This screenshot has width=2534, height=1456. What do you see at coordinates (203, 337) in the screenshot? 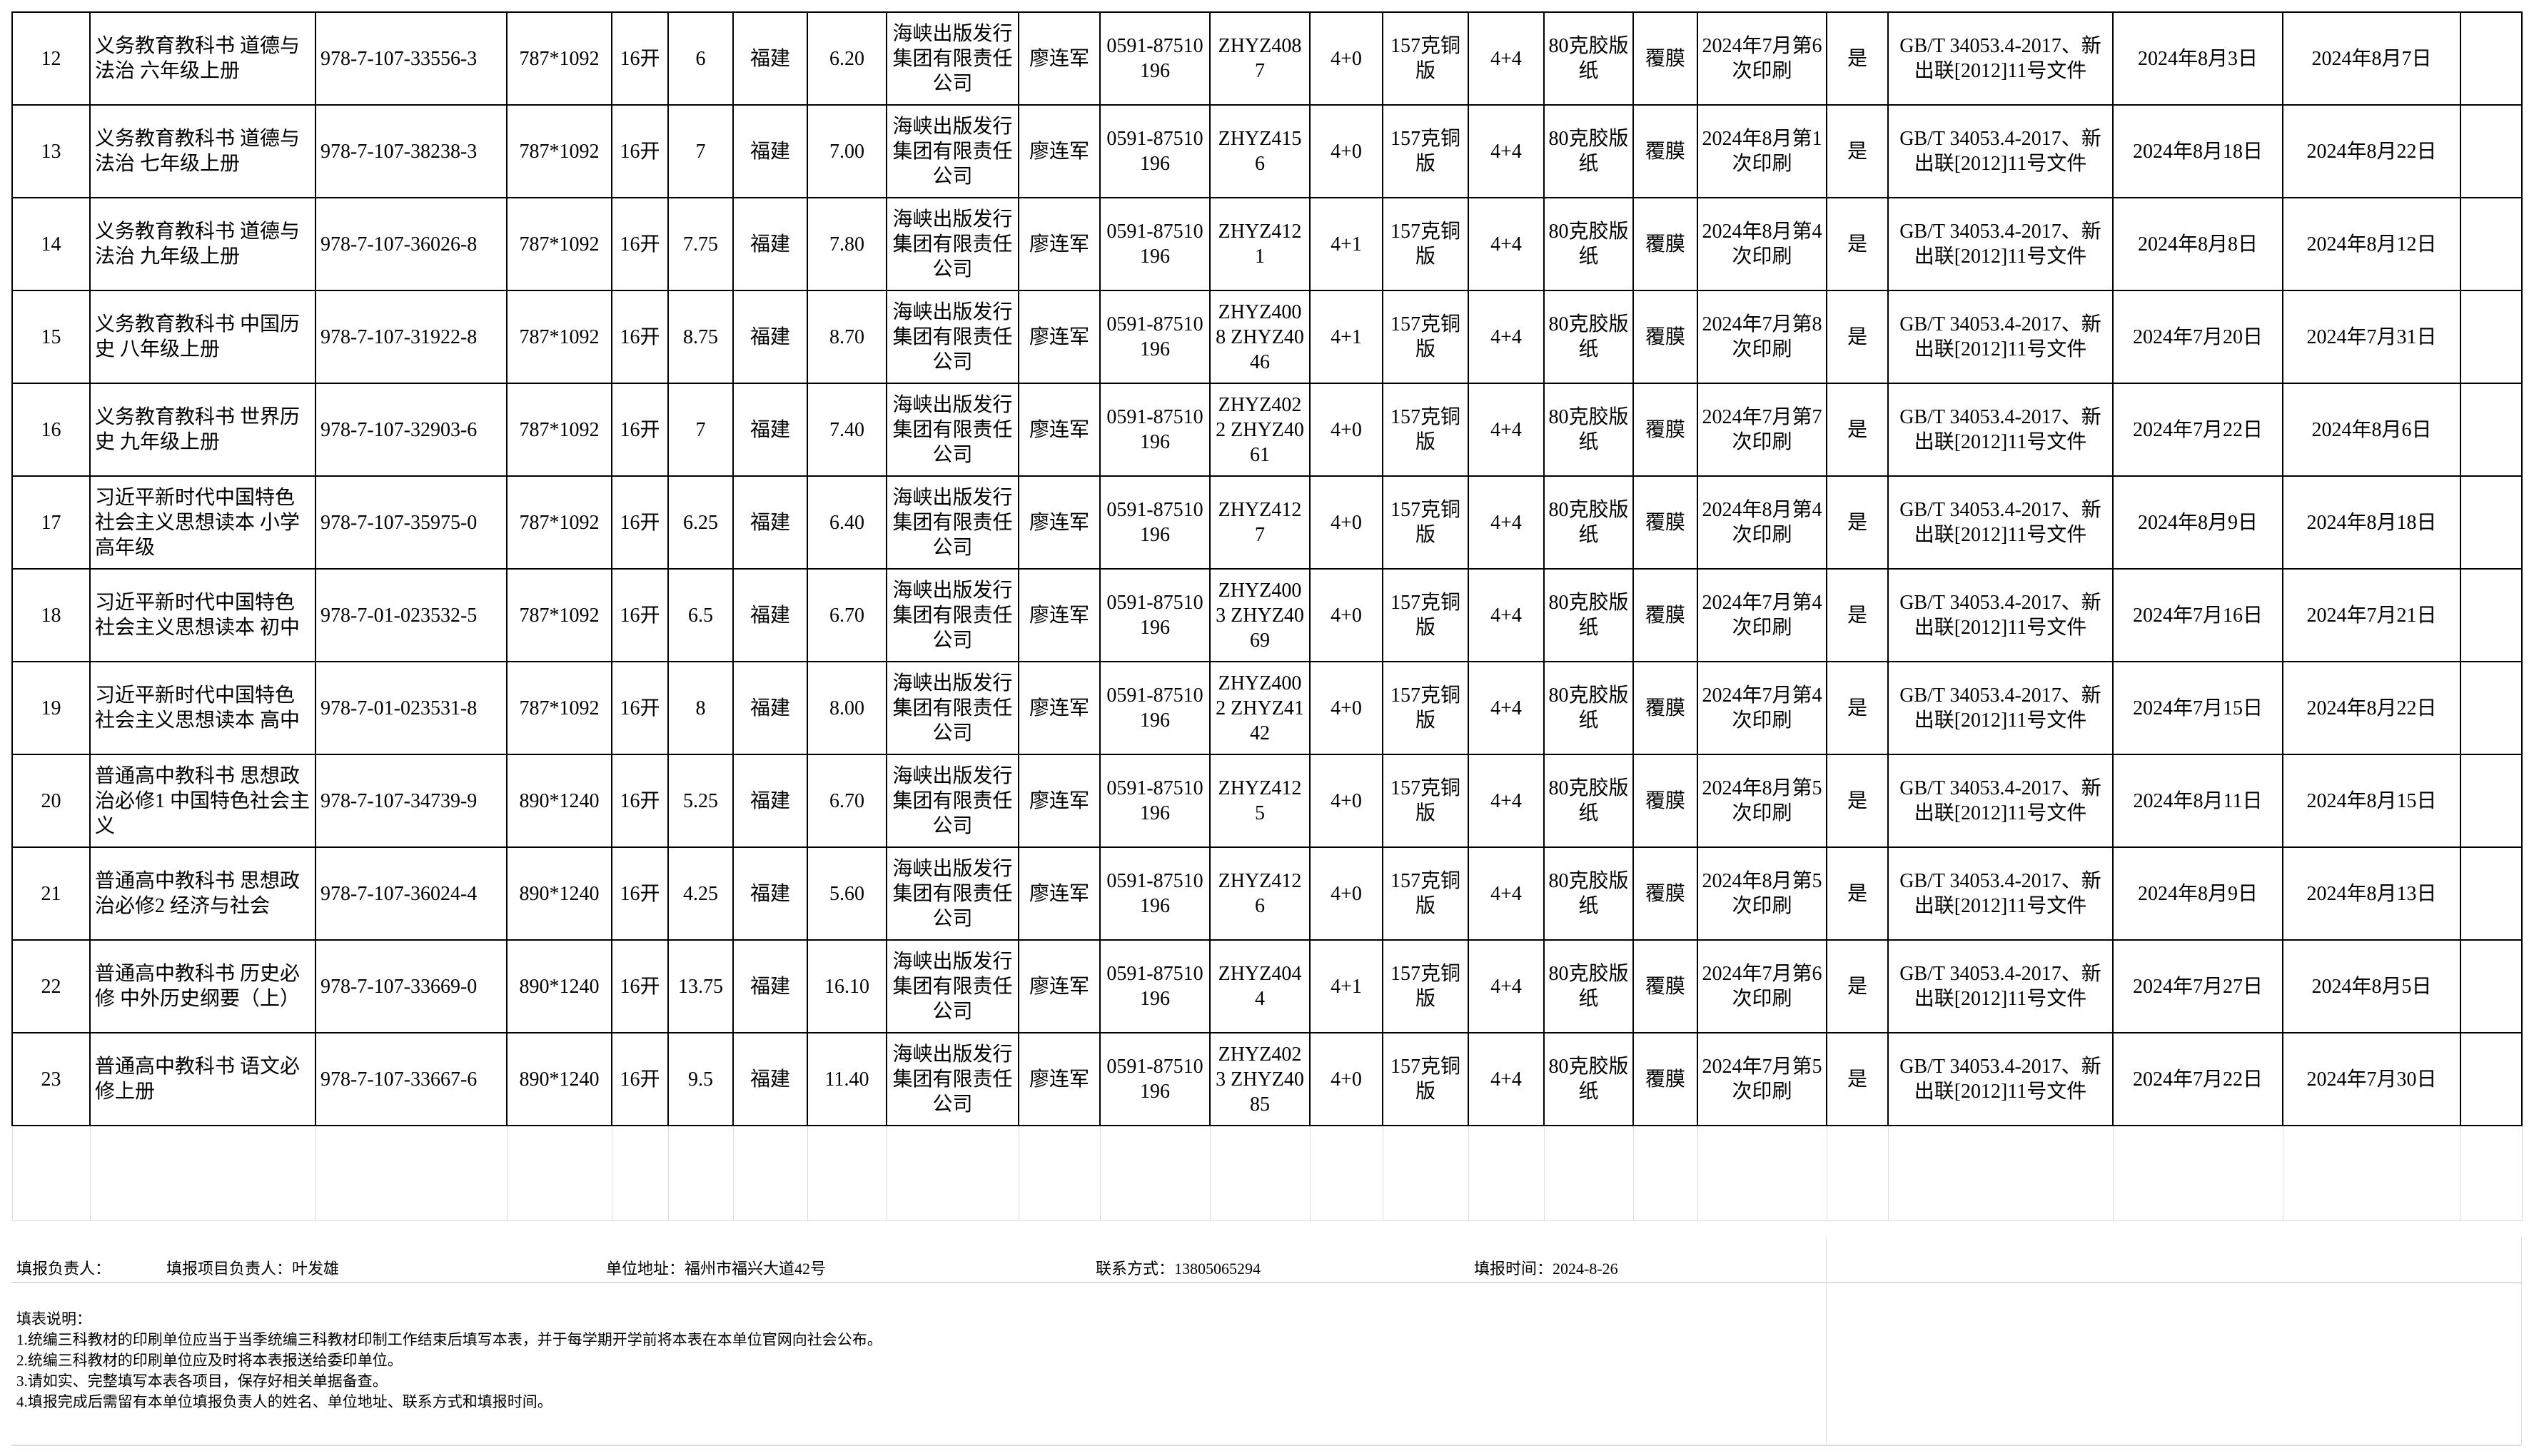
I see `cell-title: 义务教育教科书 中国历史 八年级上册` at bounding box center [203, 337].